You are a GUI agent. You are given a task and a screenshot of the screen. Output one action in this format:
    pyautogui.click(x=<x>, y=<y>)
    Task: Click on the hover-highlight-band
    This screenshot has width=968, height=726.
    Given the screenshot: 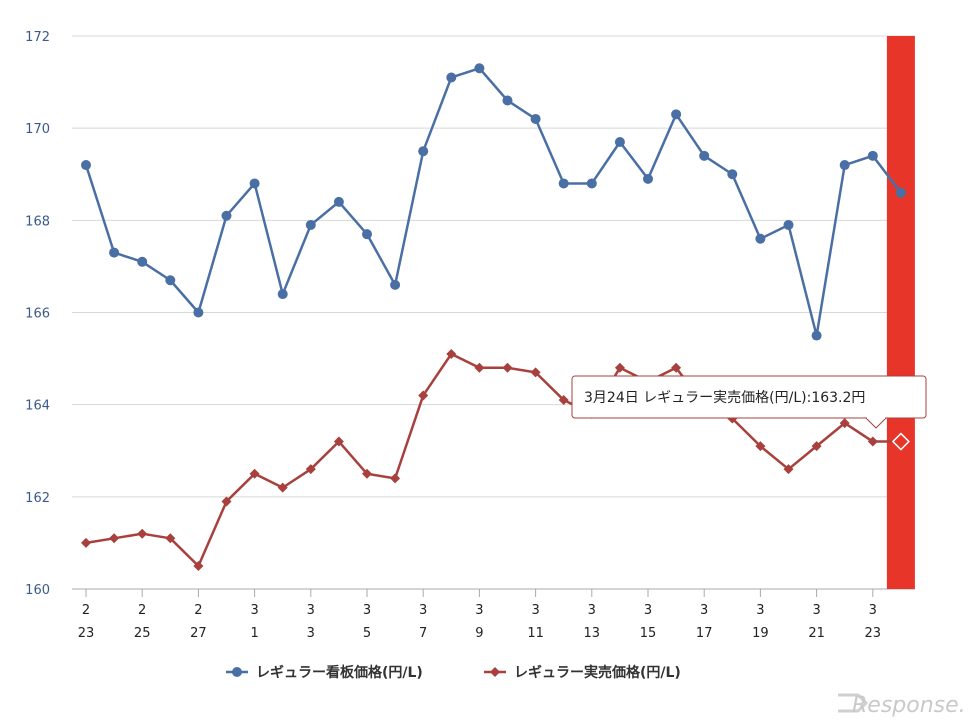 What is the action you would take?
    pyautogui.click(x=900, y=312)
    